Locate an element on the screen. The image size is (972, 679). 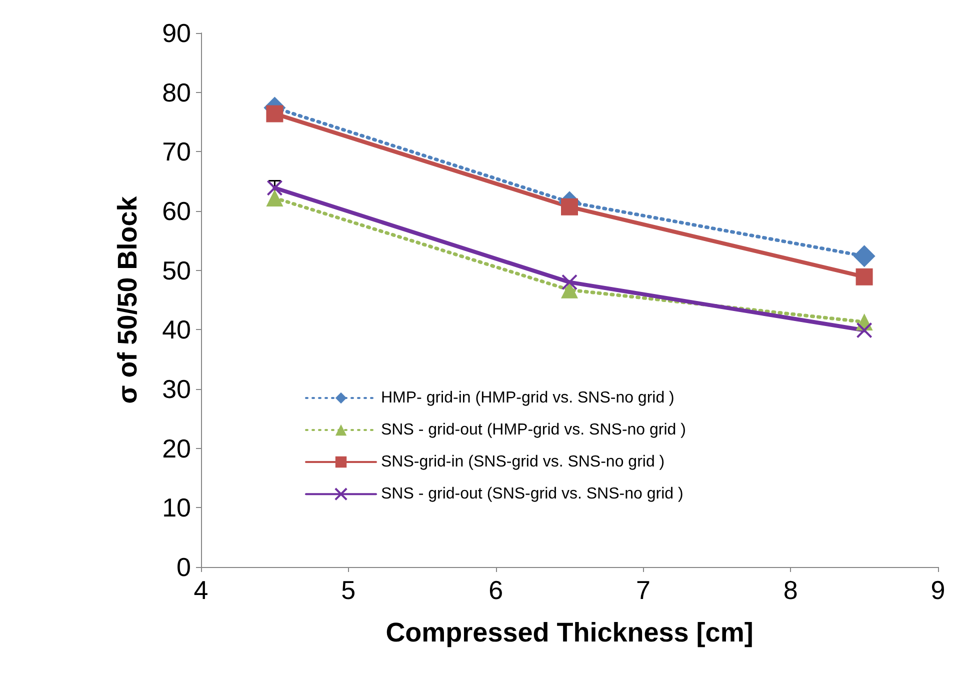
x-tick-label: 5 is located at coordinates (348, 590).